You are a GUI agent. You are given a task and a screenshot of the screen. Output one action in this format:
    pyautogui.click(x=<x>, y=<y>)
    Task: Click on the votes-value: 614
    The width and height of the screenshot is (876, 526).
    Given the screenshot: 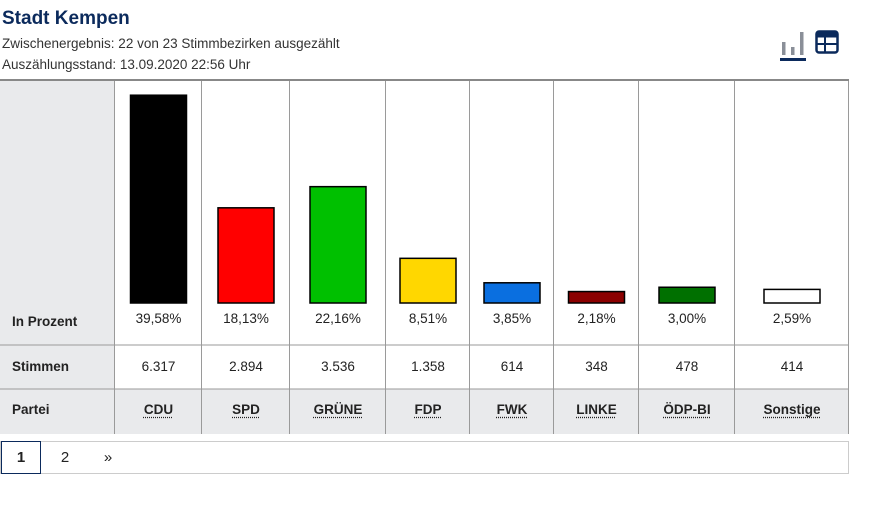 What is the action you would take?
    pyautogui.click(x=512, y=366)
    